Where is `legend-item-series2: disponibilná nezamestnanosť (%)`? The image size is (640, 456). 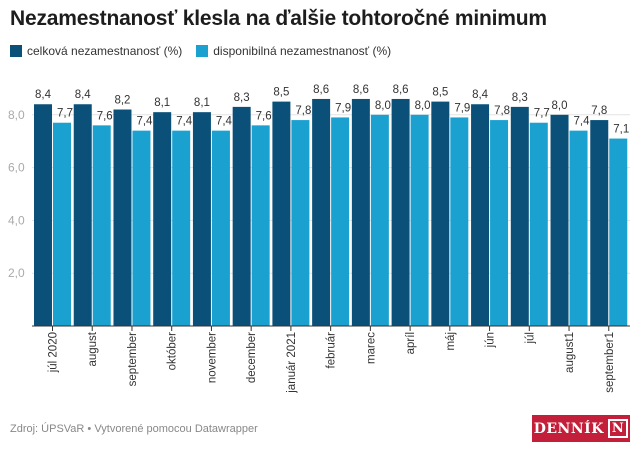
legend-item-series2: disponibilná nezamestnanosť (%) is located at coordinates (293, 51).